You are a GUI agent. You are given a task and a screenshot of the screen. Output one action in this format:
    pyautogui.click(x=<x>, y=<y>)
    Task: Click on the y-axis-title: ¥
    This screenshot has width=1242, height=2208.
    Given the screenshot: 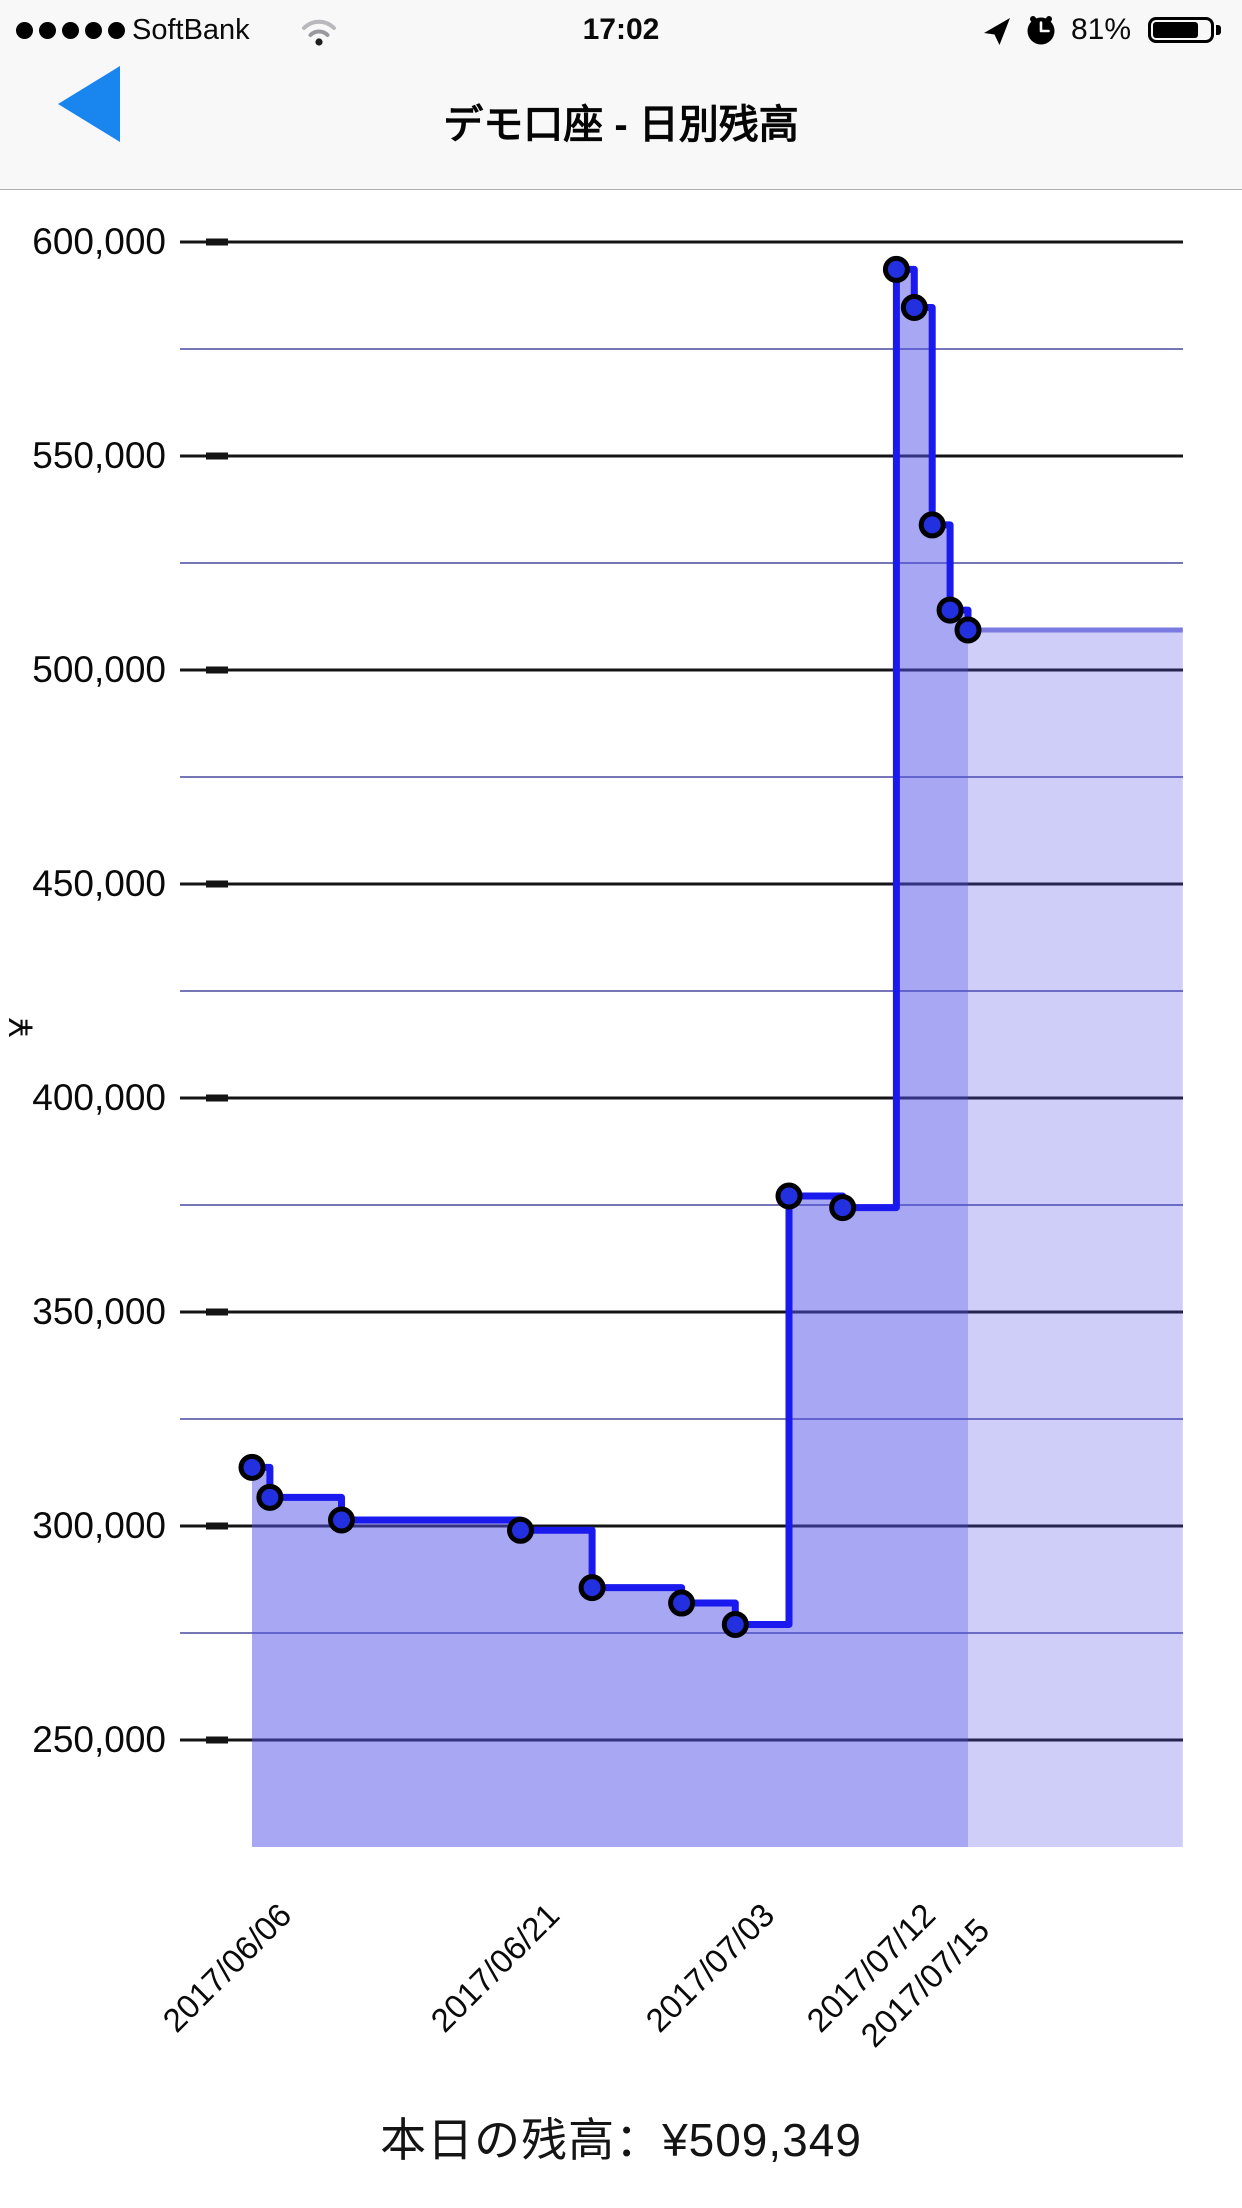 What is the action you would take?
    pyautogui.click(x=21, y=1027)
    